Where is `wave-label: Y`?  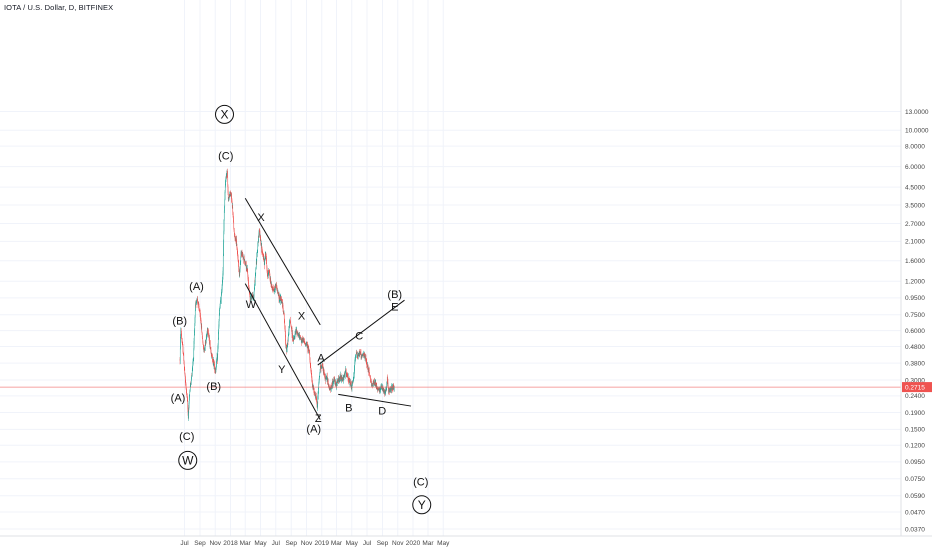
wave-label: Y is located at coordinates (282, 370).